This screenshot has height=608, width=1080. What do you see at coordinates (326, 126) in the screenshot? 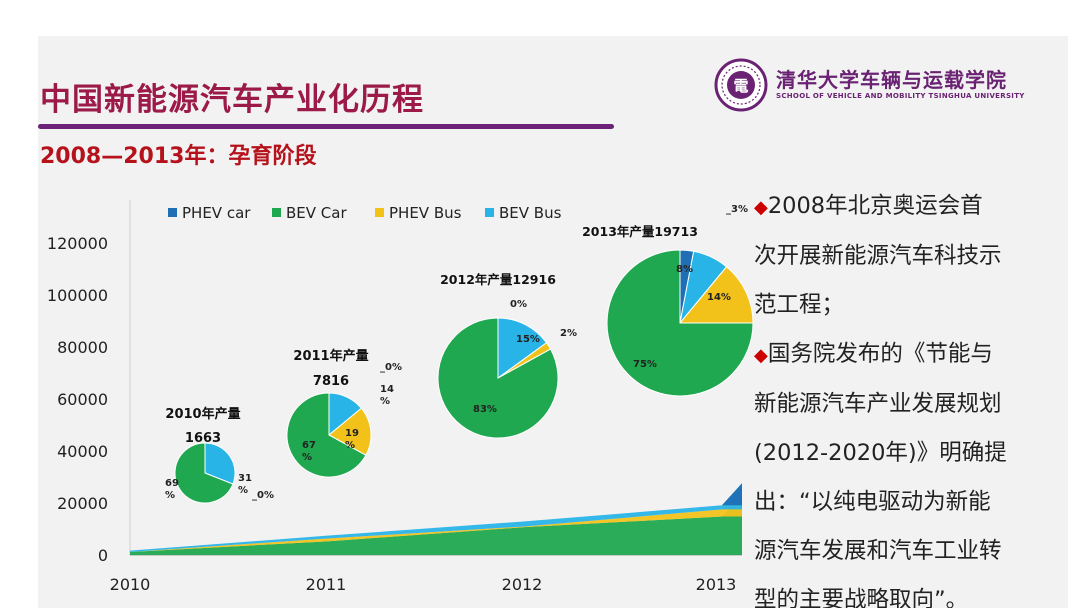
I see `title-underline` at bounding box center [326, 126].